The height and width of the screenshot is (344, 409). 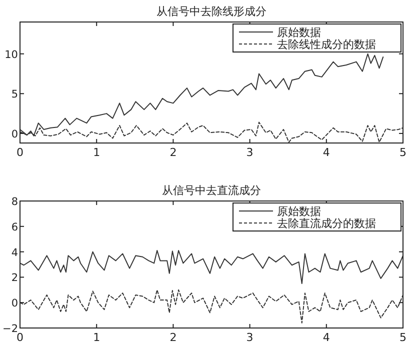 I want to click on y-tick-label: −2, so click(x=10, y=329).